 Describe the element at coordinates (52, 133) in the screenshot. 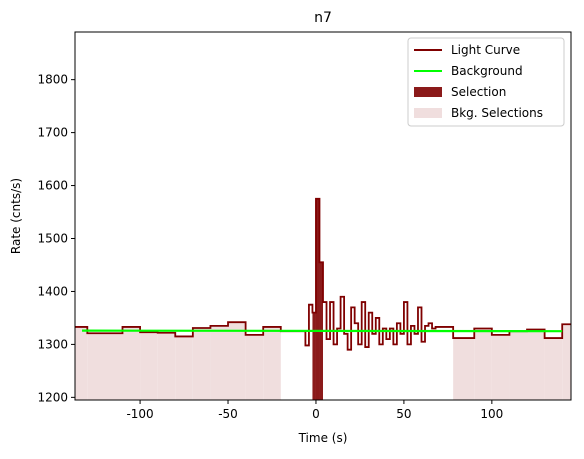

I see `y-tick-label: 1700` at that location.